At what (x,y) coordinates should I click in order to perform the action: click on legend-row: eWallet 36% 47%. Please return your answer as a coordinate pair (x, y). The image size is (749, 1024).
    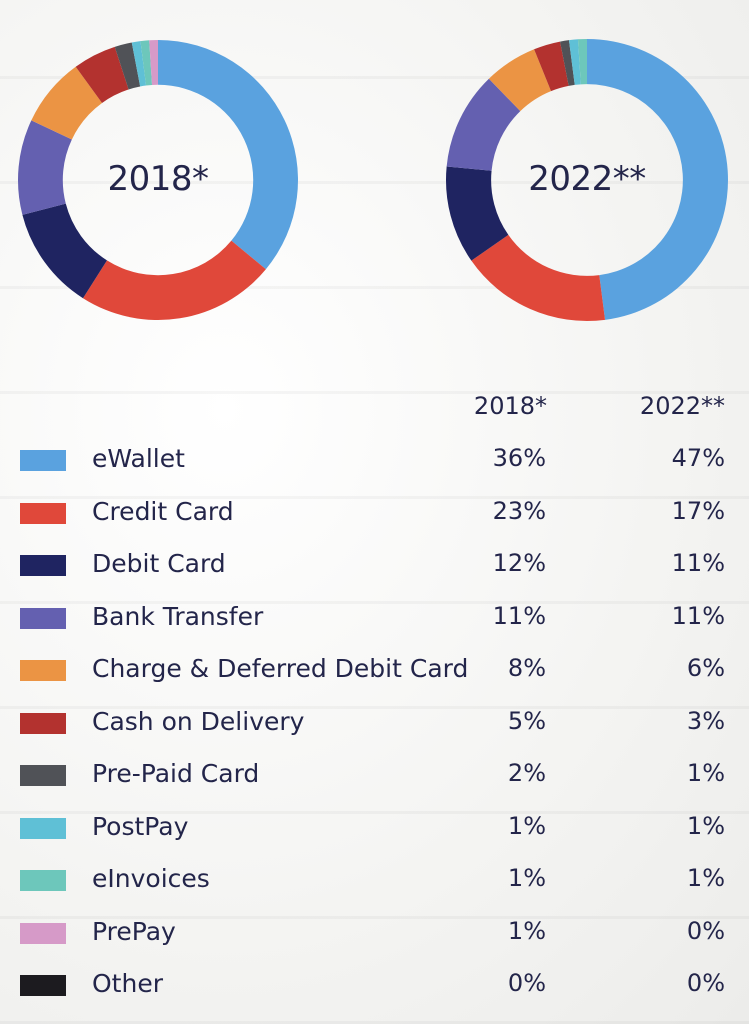
    Looking at the image, I should click on (374, 464).